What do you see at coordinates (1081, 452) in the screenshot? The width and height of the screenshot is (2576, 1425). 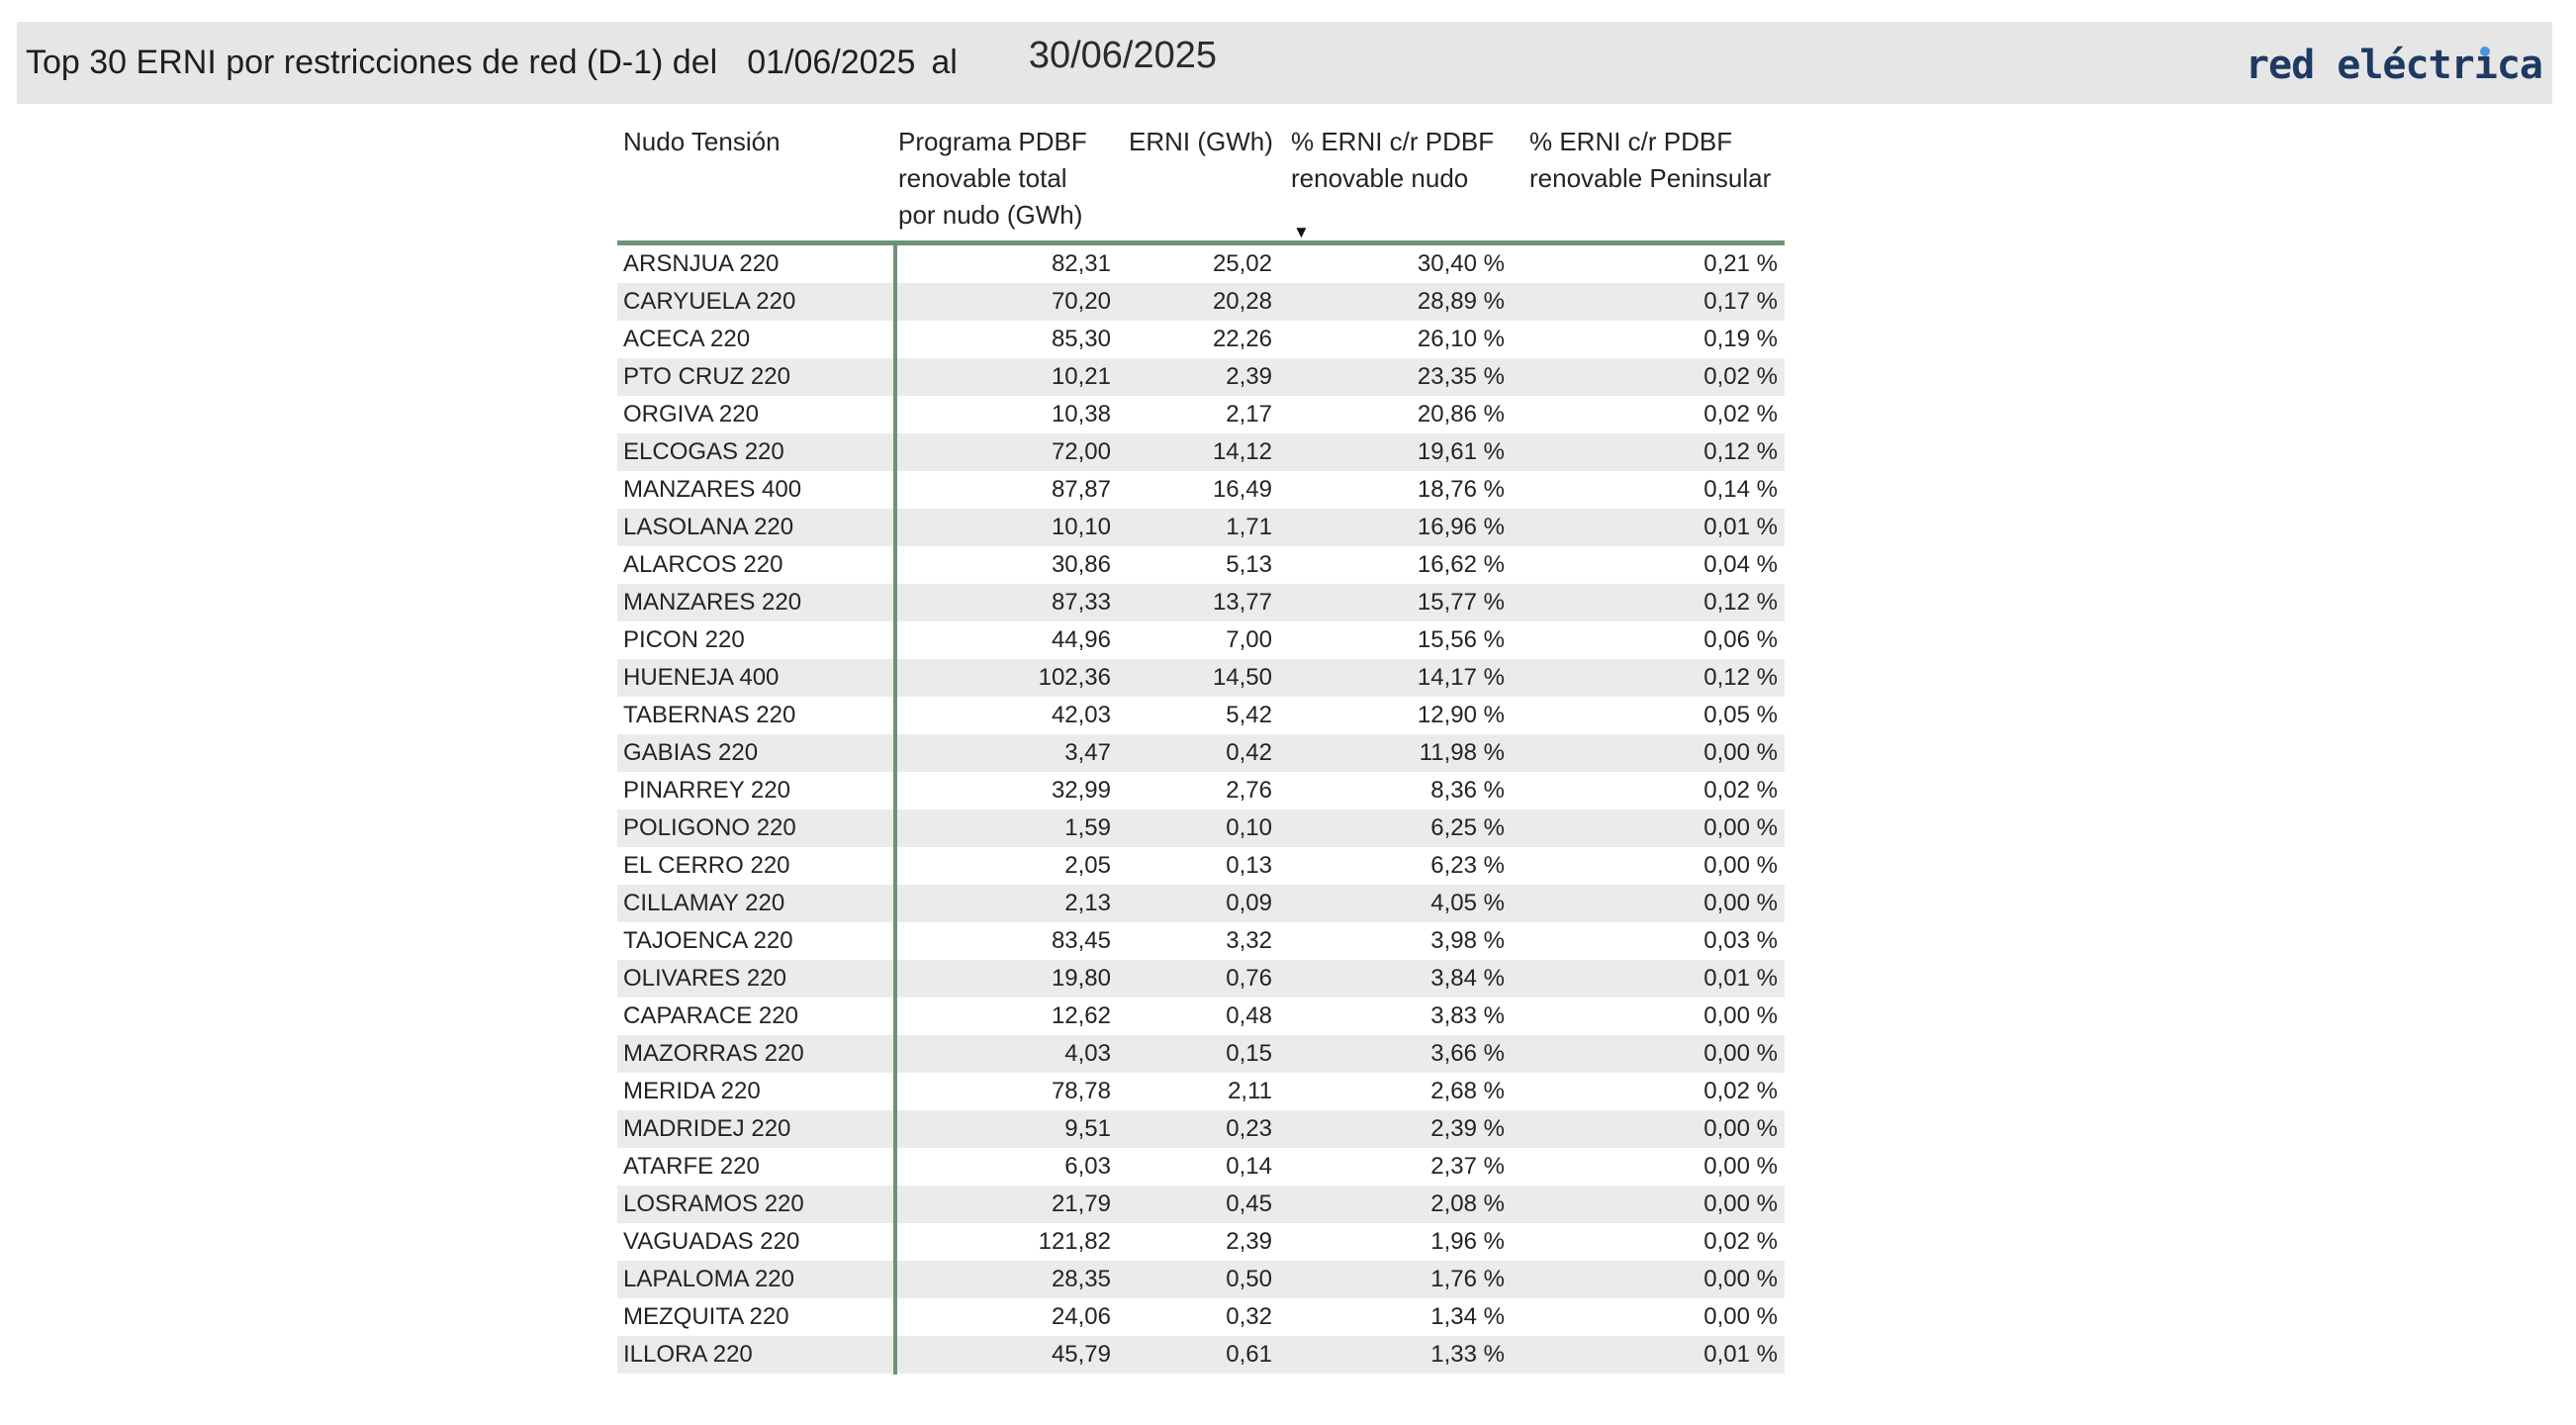 I see `cell-programa-pdbf: 72,00` at bounding box center [1081, 452].